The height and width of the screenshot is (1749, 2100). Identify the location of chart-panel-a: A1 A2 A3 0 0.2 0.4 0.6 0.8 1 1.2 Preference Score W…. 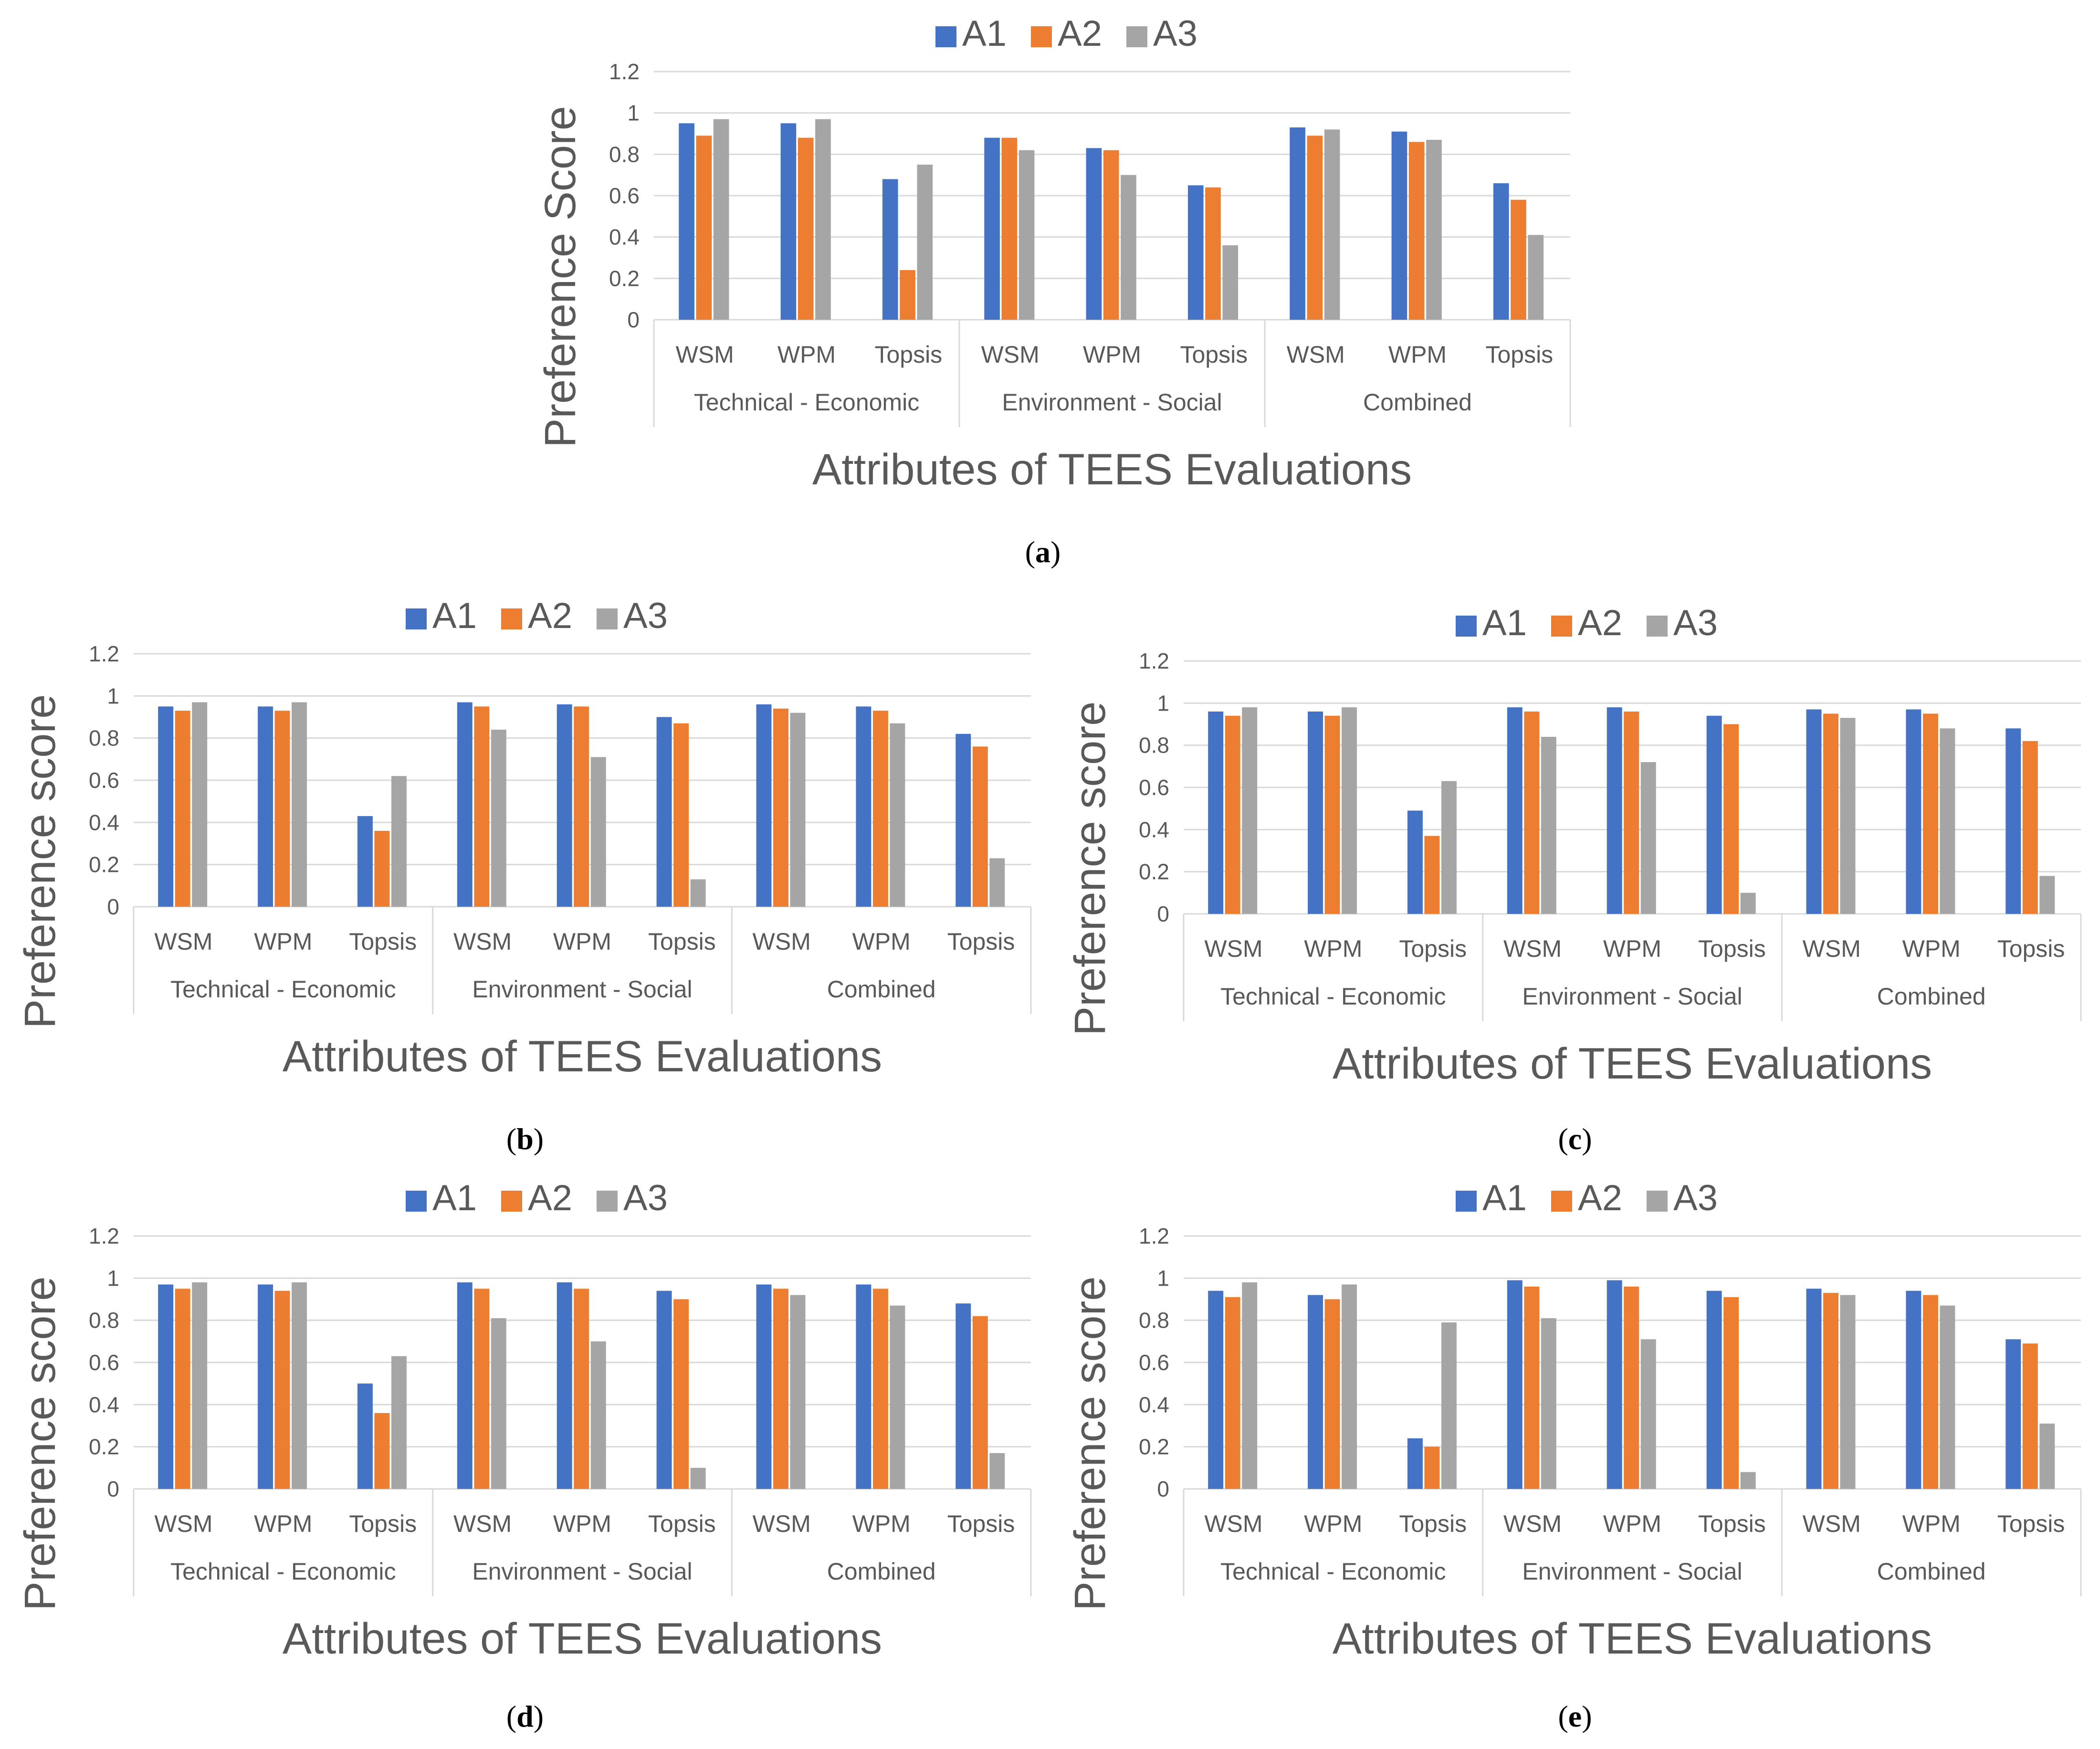
(1054, 253).